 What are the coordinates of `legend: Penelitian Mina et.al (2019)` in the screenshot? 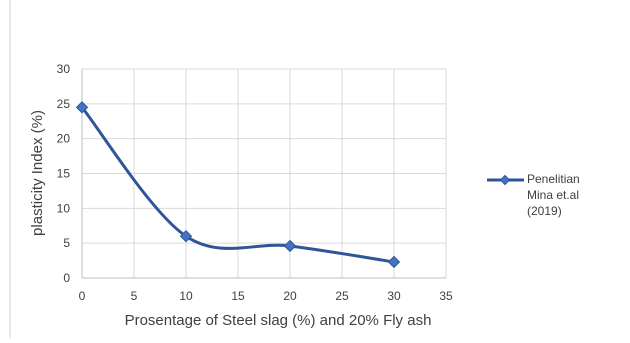 It's located at (533, 195).